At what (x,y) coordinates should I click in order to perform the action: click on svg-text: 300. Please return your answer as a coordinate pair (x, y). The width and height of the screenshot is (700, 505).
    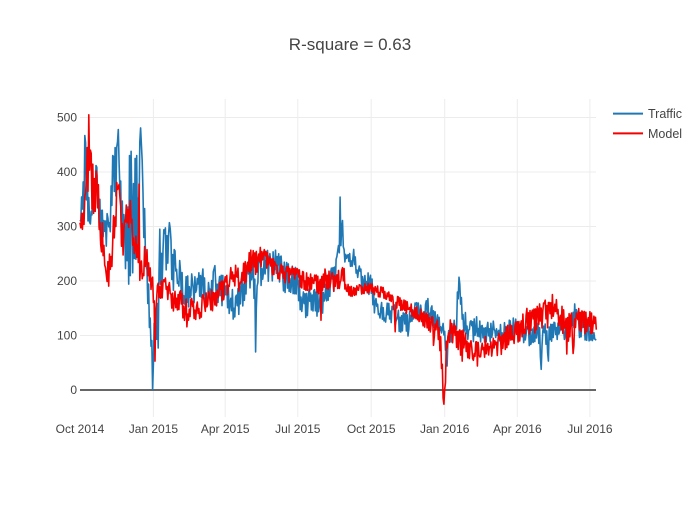
    Looking at the image, I should click on (67, 227).